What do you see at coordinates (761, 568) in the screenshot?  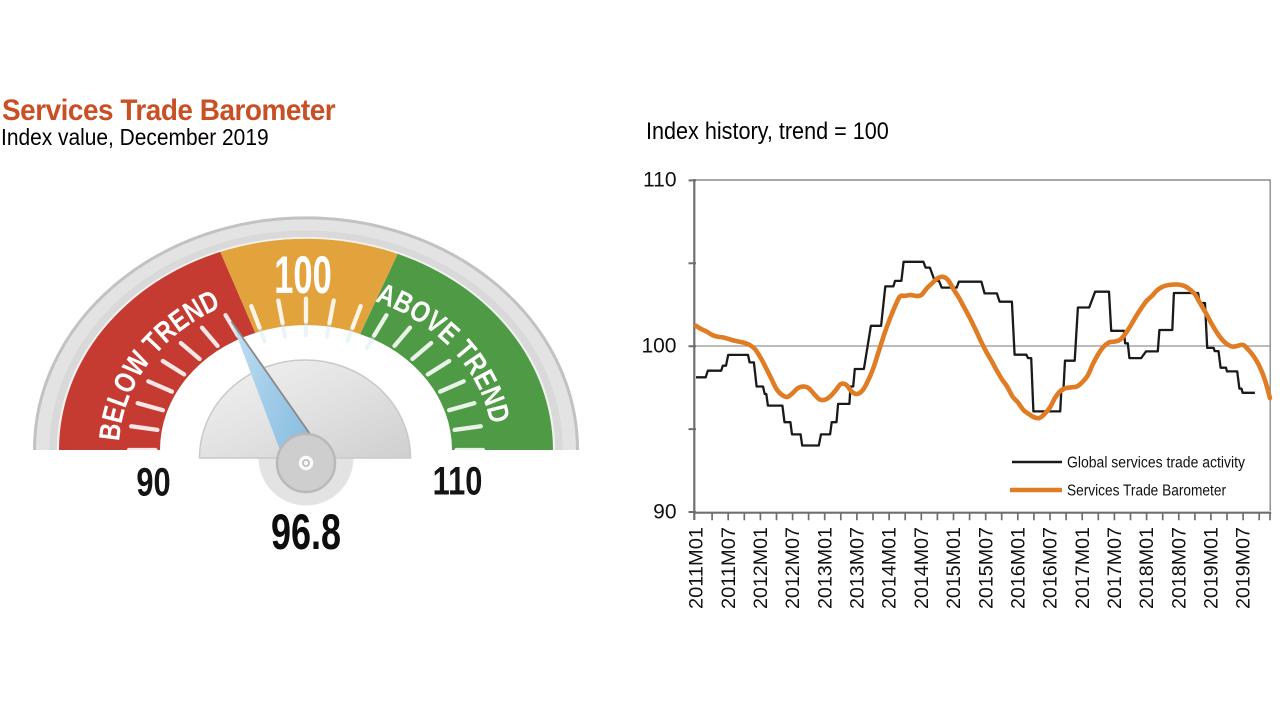 I see `svg-text: 2012M01` at bounding box center [761, 568].